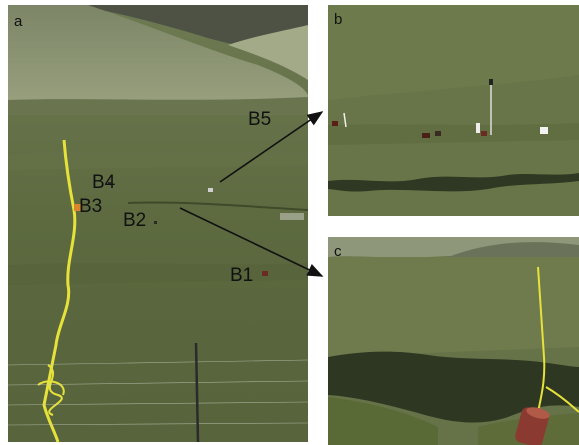 The height and width of the screenshot is (445, 579). Describe the element at coordinates (158, 55) in the screenshot. I see `hillside` at that location.